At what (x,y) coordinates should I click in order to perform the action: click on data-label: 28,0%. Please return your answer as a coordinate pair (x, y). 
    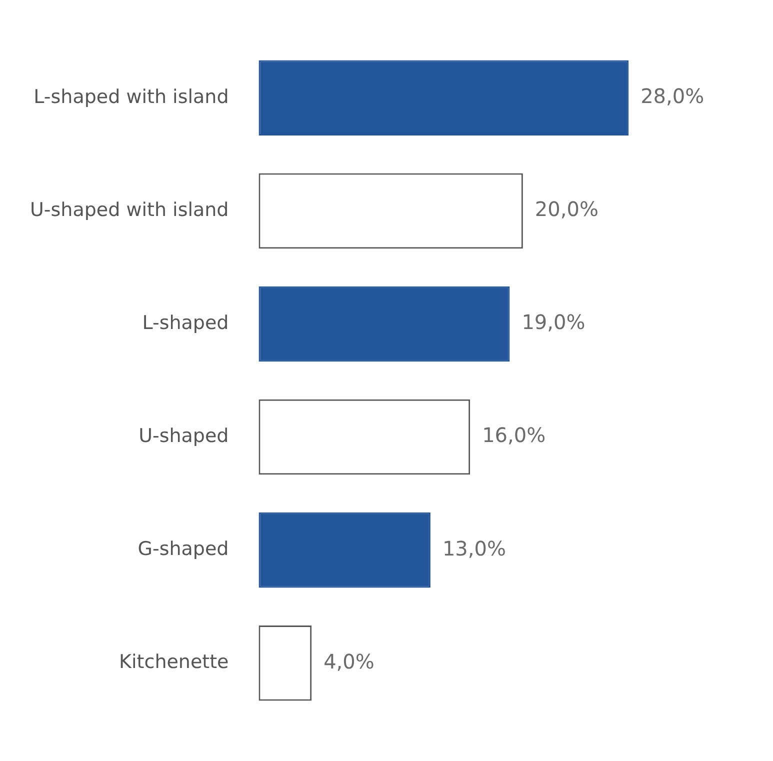
    Looking at the image, I should click on (672, 96).